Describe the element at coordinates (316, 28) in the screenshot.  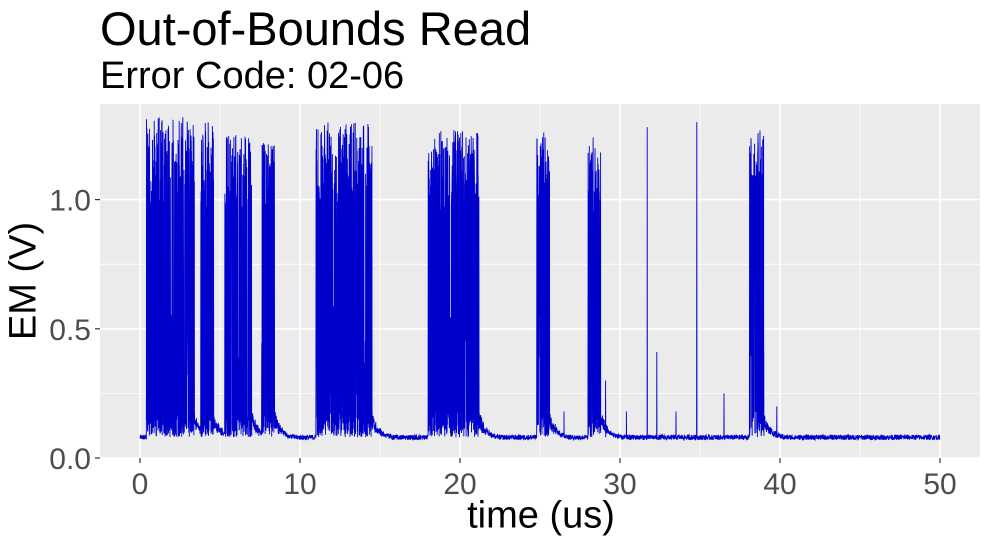
I see `chart-title: Out-of-Bounds Read` at that location.